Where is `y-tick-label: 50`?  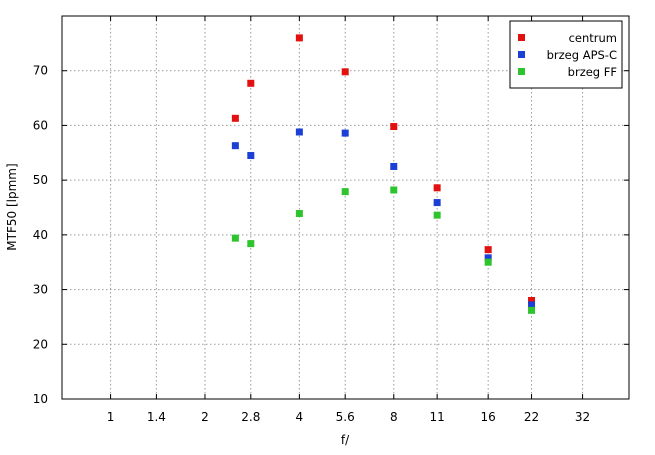 y-tick-label: 50 is located at coordinates (40, 180).